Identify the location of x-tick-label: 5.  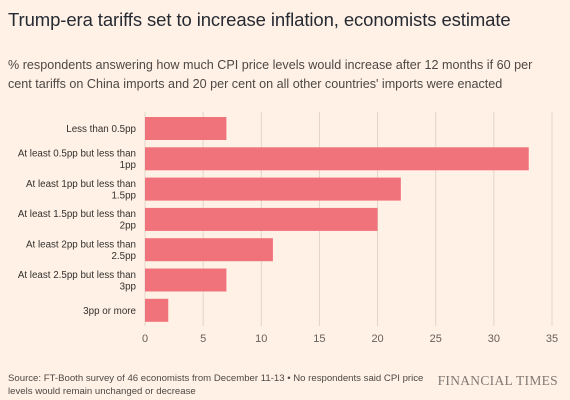
(203, 339).